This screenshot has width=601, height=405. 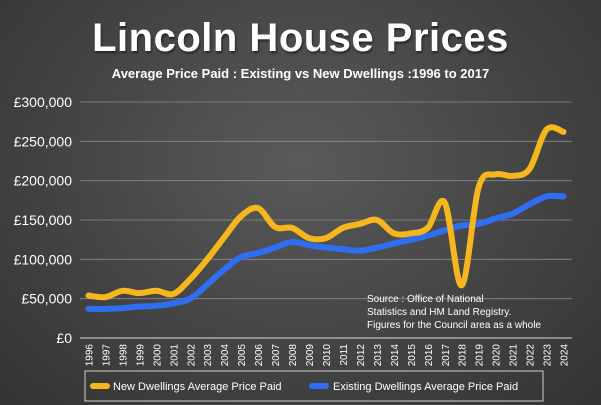 I want to click on x-tick-label: 1999, so click(x=140, y=355).